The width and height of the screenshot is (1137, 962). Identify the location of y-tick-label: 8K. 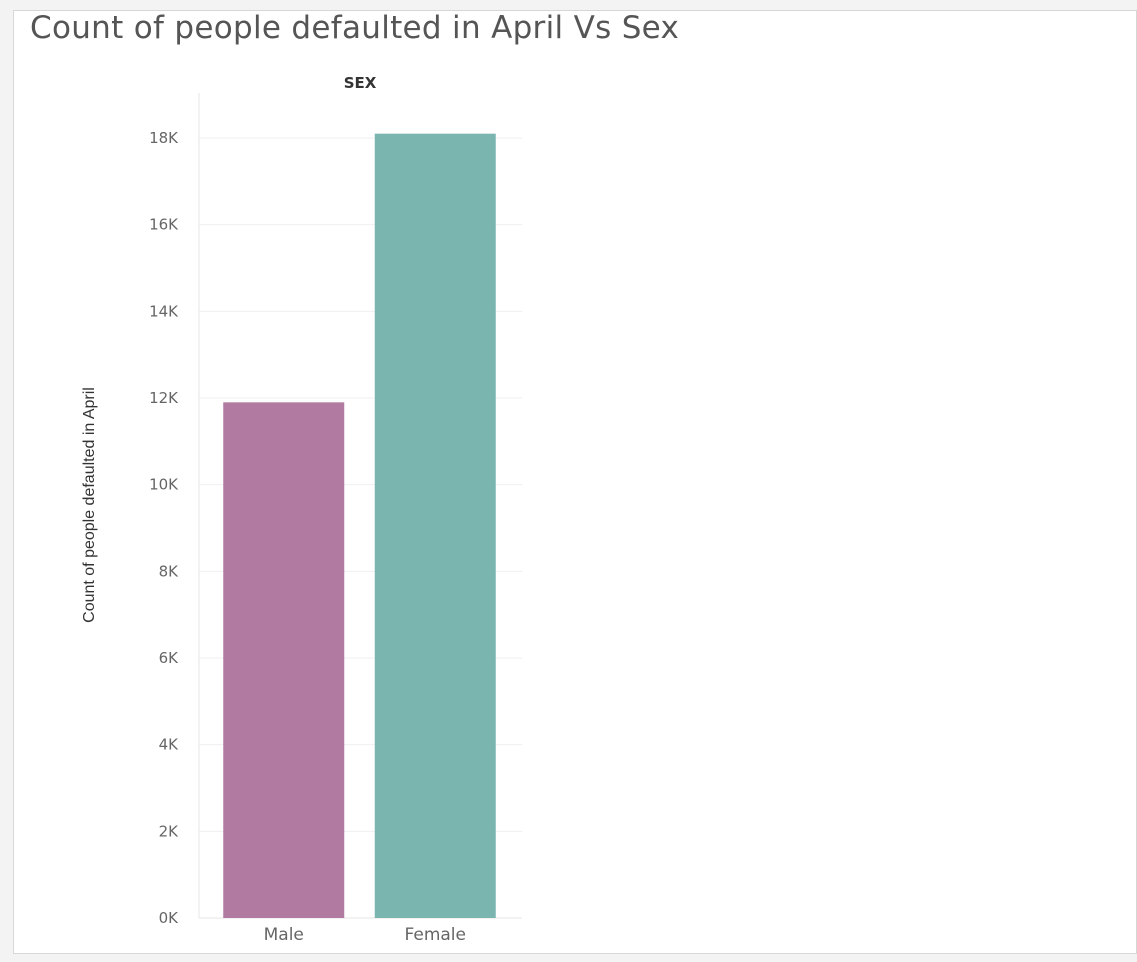
(169, 571).